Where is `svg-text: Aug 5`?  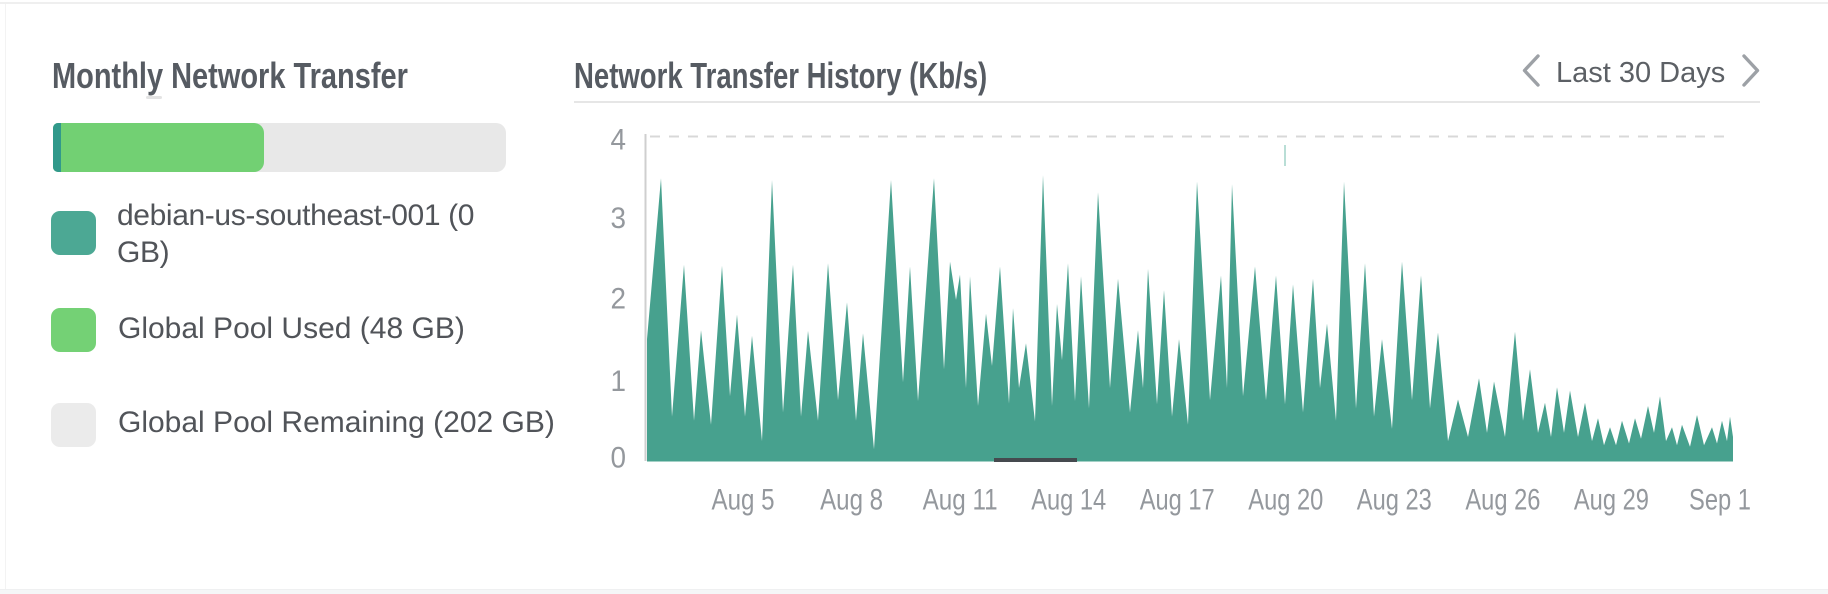 svg-text: Aug 5 is located at coordinates (743, 500).